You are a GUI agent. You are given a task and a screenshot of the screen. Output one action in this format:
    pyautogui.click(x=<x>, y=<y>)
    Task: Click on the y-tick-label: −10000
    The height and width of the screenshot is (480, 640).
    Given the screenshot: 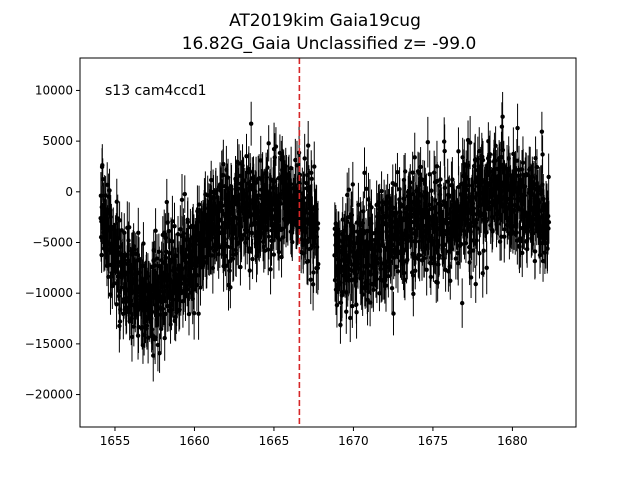 What is the action you would take?
    pyautogui.click(x=49, y=293)
    